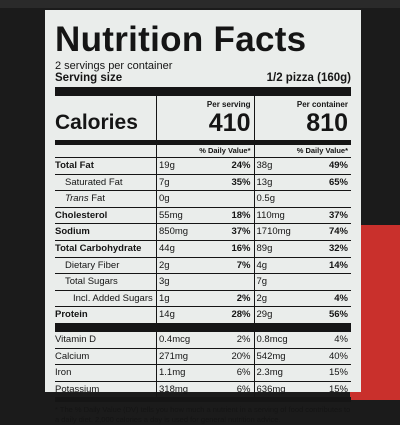 This screenshot has width=400, height=425. Describe the element at coordinates (203, 389) in the screenshot. I see `vitamin-row-potassium: Potassium 318mg 6% 636mg 15%` at that location.